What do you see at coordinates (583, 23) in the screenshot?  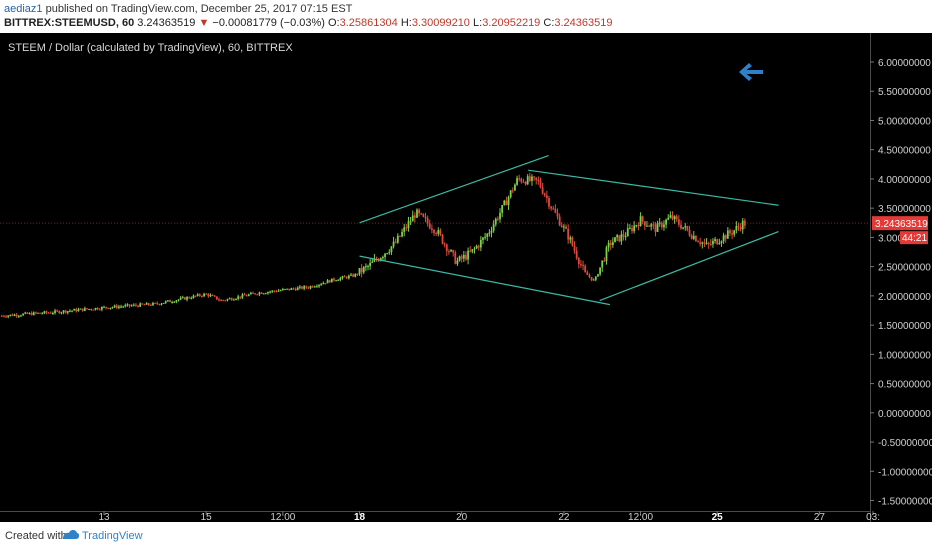 I see `close-value: 3.24363519` at bounding box center [583, 23].